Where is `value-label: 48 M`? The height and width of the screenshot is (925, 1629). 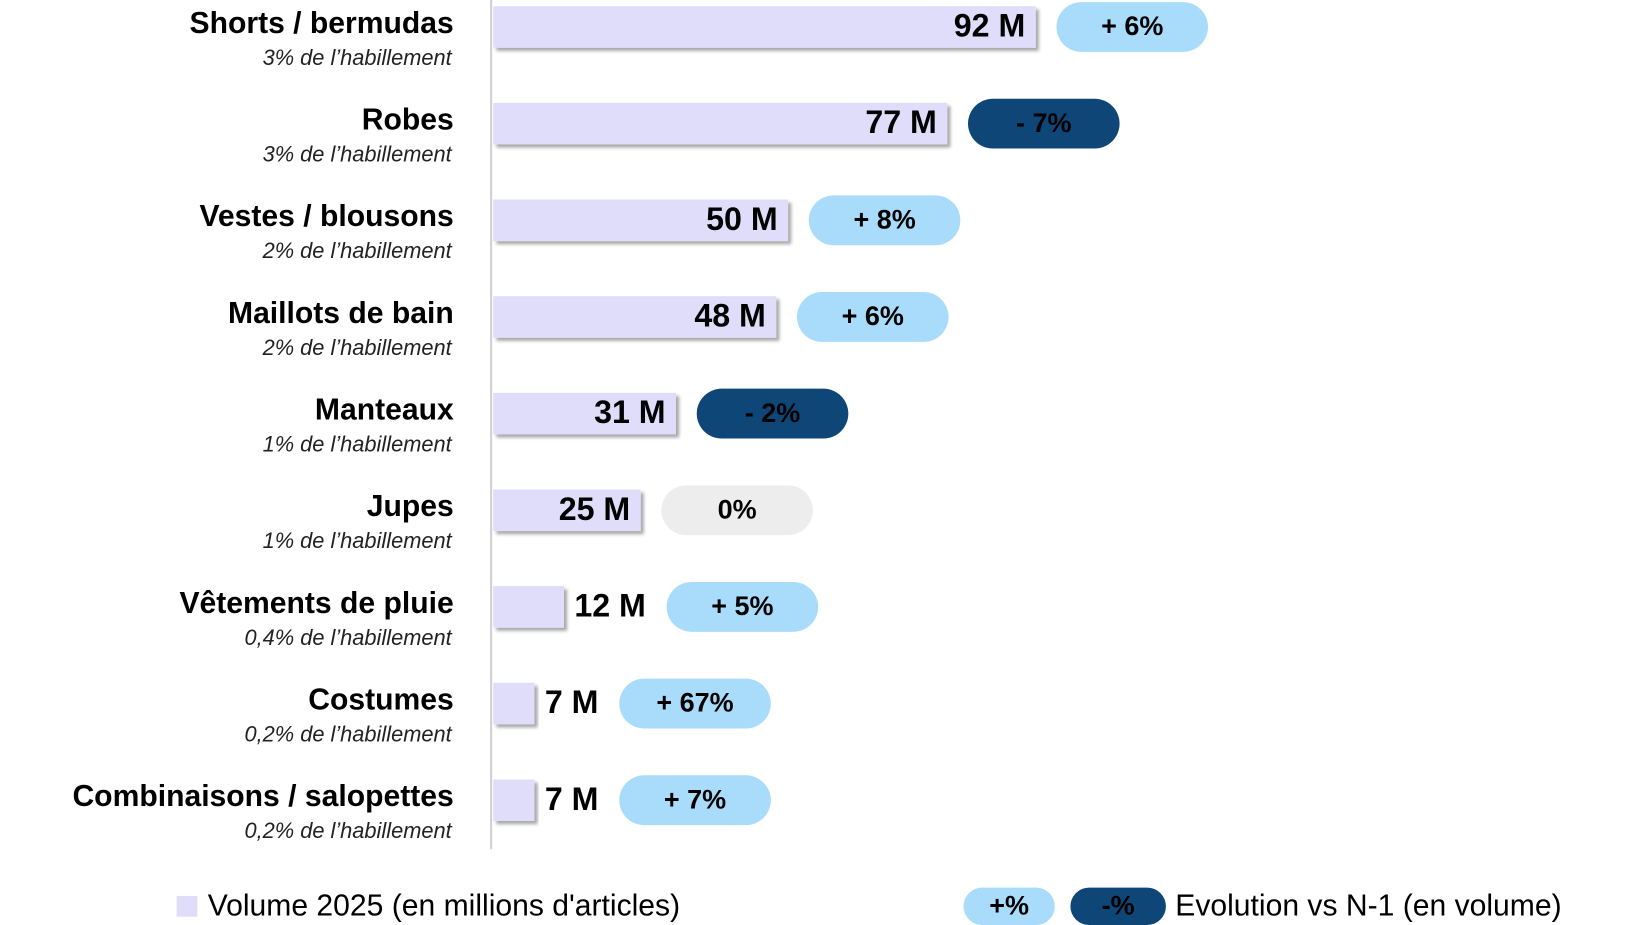 value-label: 48 M is located at coordinates (730, 315).